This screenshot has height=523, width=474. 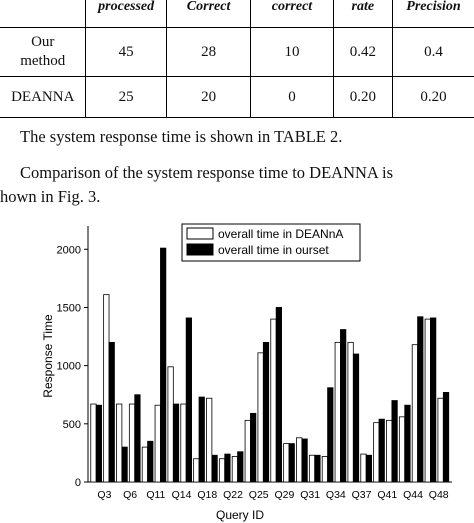 What do you see at coordinates (259, 495) in the screenshot?
I see `x-tick-label: Q25` at bounding box center [259, 495].